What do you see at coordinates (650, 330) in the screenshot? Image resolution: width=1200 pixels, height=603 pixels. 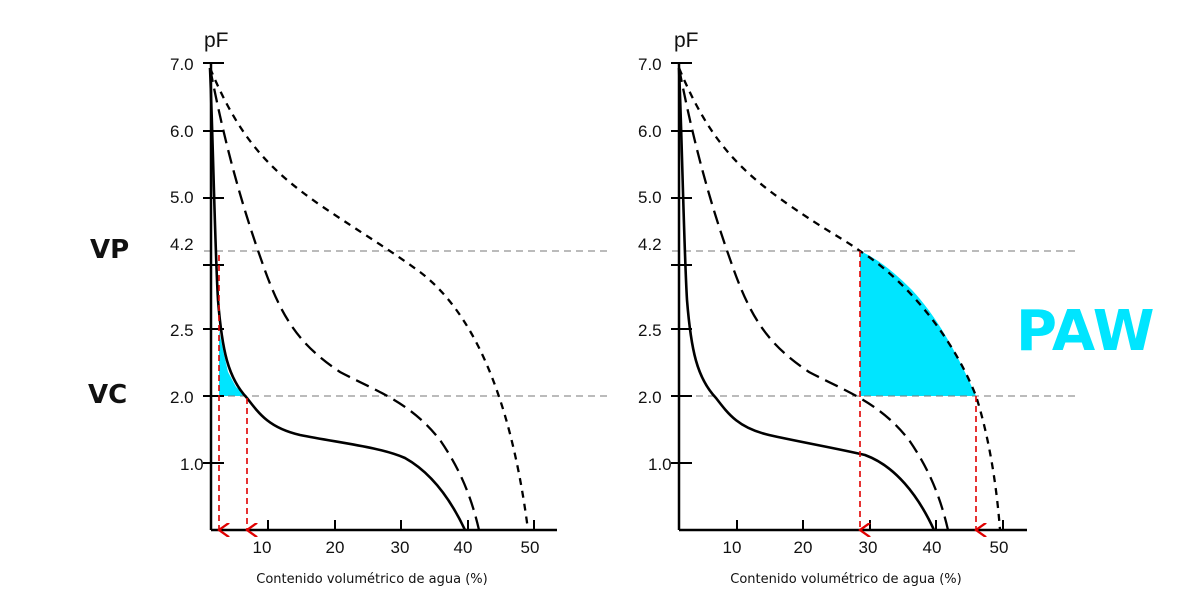 I see `right-y-tick-label: 2.5` at bounding box center [650, 330].